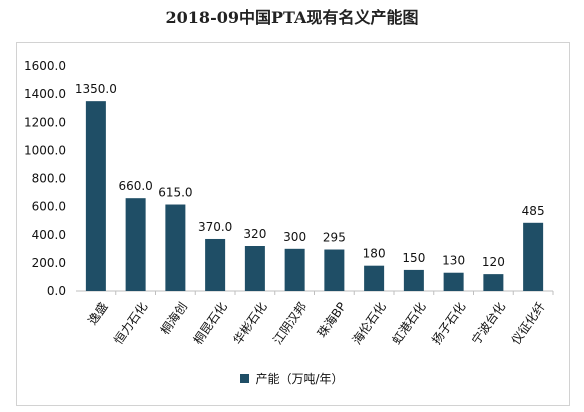  I want to click on x-category-label: 江阴汉邦, so click(289, 323).